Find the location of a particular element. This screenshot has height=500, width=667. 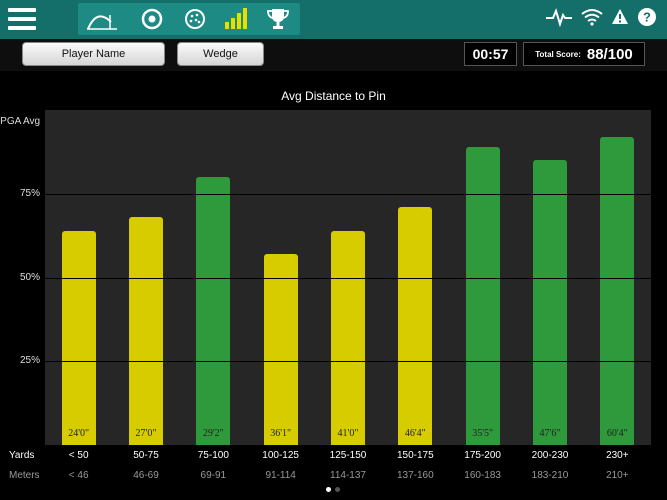

x-tick-label-yards: 150-175 is located at coordinates (415, 455).